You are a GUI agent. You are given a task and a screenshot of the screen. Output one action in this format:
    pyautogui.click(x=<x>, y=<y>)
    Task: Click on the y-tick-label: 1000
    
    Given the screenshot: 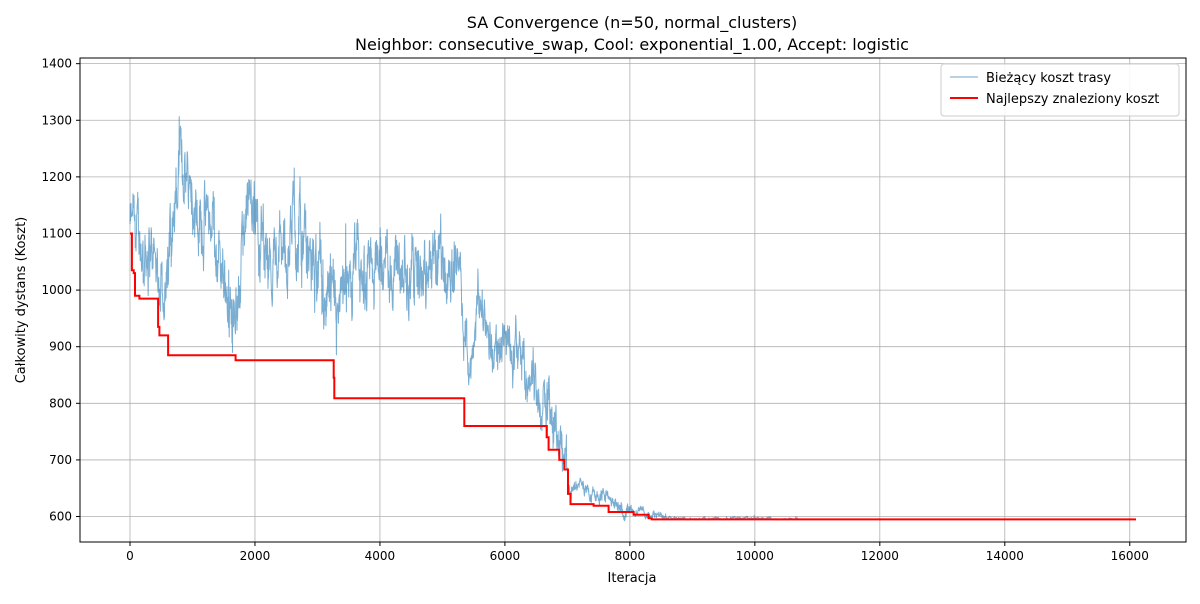 What is the action you would take?
    pyautogui.click(x=56, y=290)
    